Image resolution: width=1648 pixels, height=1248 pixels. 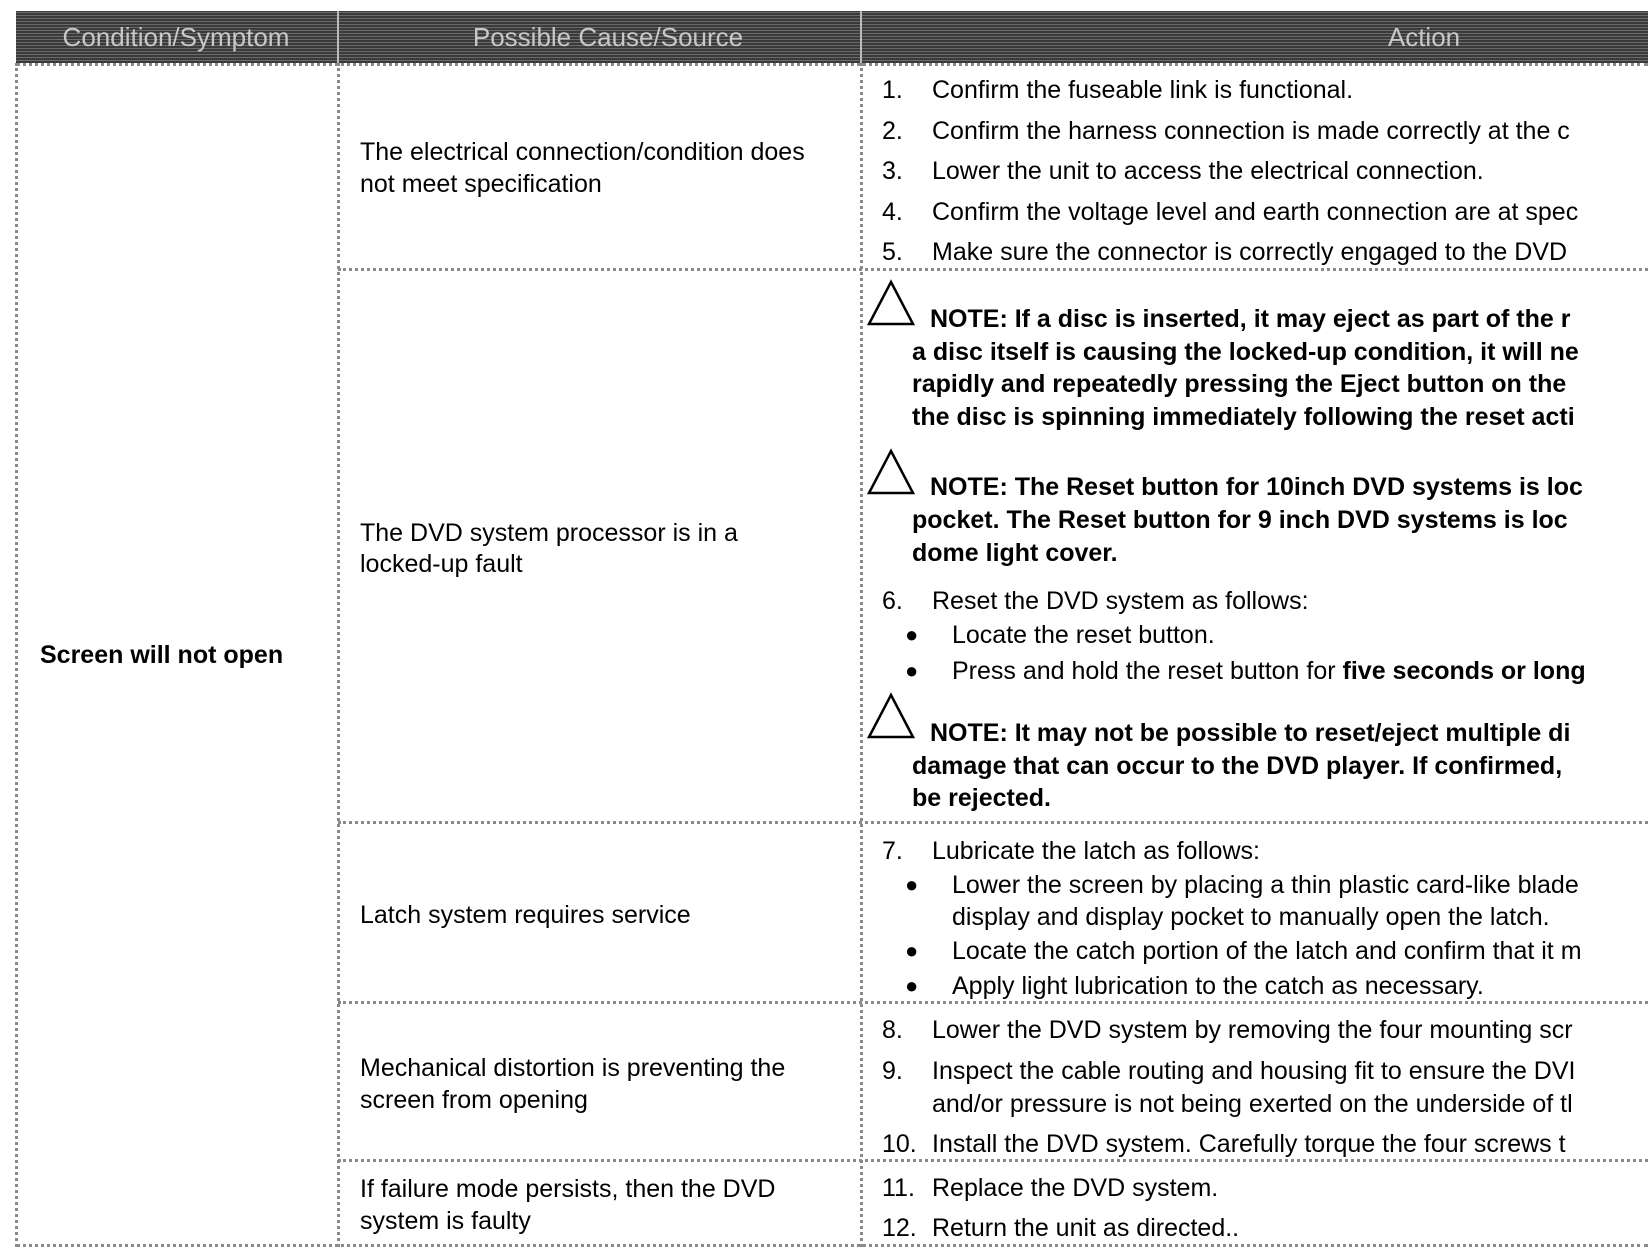 What do you see at coordinates (981, 798) in the screenshot?
I see `note-text: be rejected.` at bounding box center [981, 798].